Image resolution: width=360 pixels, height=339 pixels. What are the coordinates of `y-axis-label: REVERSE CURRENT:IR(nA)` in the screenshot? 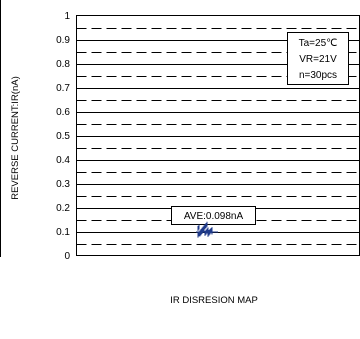 It's located at (15, 138).